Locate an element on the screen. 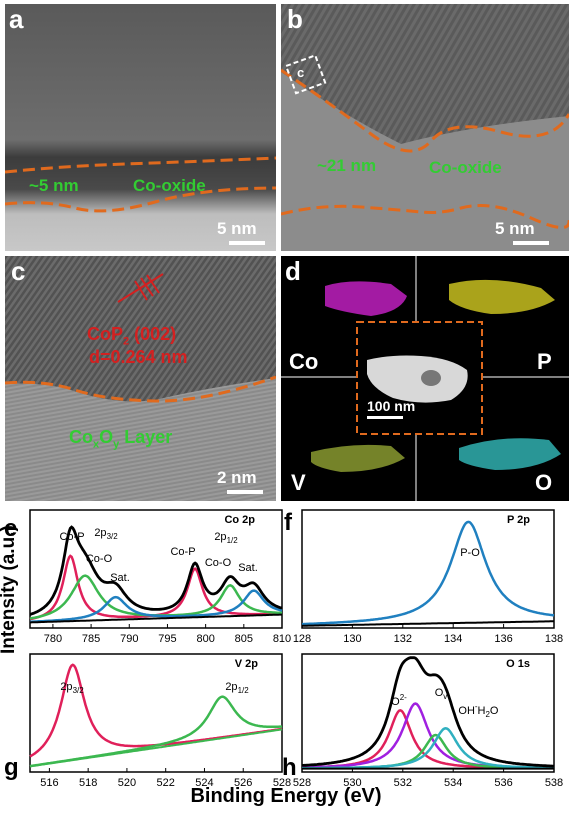 The height and width of the screenshot is (813, 572). panel-title-f: P 2p is located at coordinates (518, 520).